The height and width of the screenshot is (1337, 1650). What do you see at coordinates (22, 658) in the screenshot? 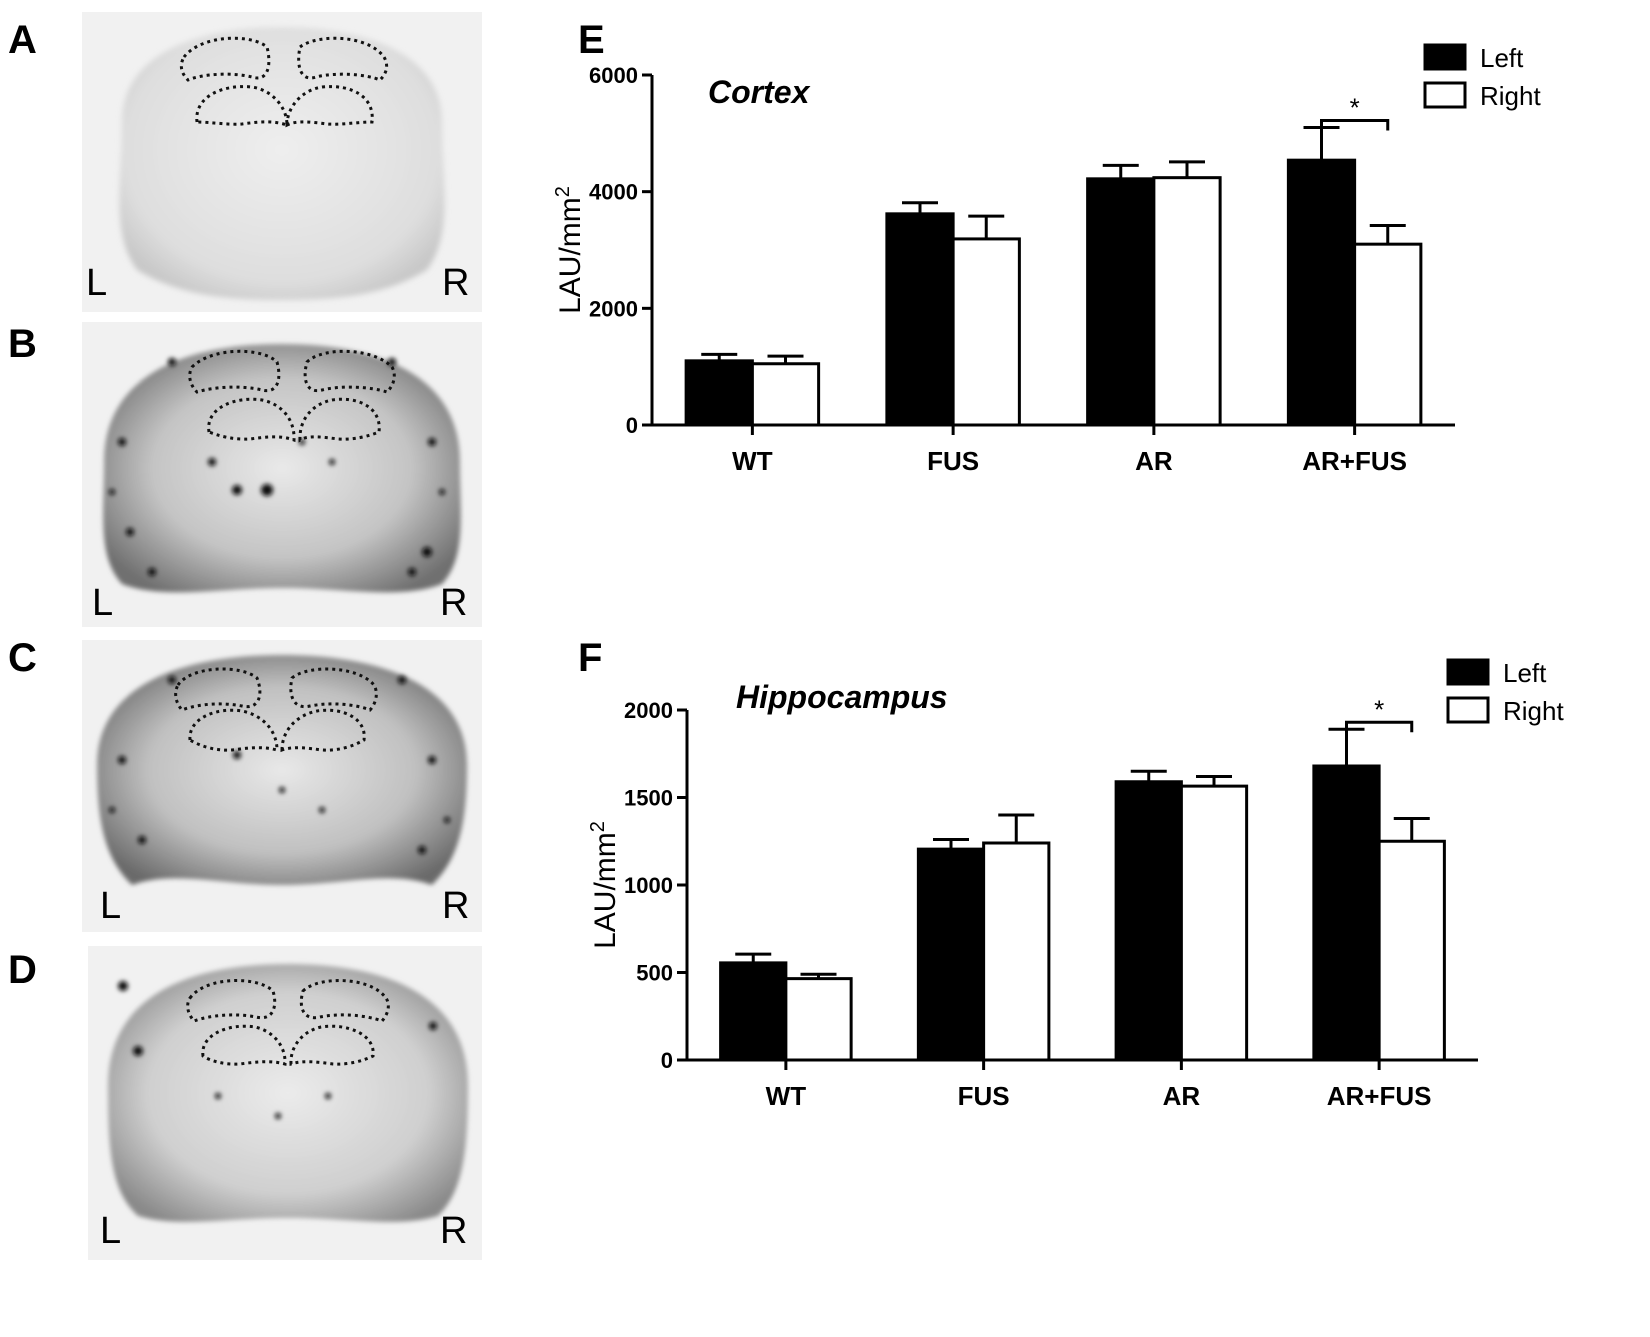
I see `panel-letter-c: C` at bounding box center [22, 658].